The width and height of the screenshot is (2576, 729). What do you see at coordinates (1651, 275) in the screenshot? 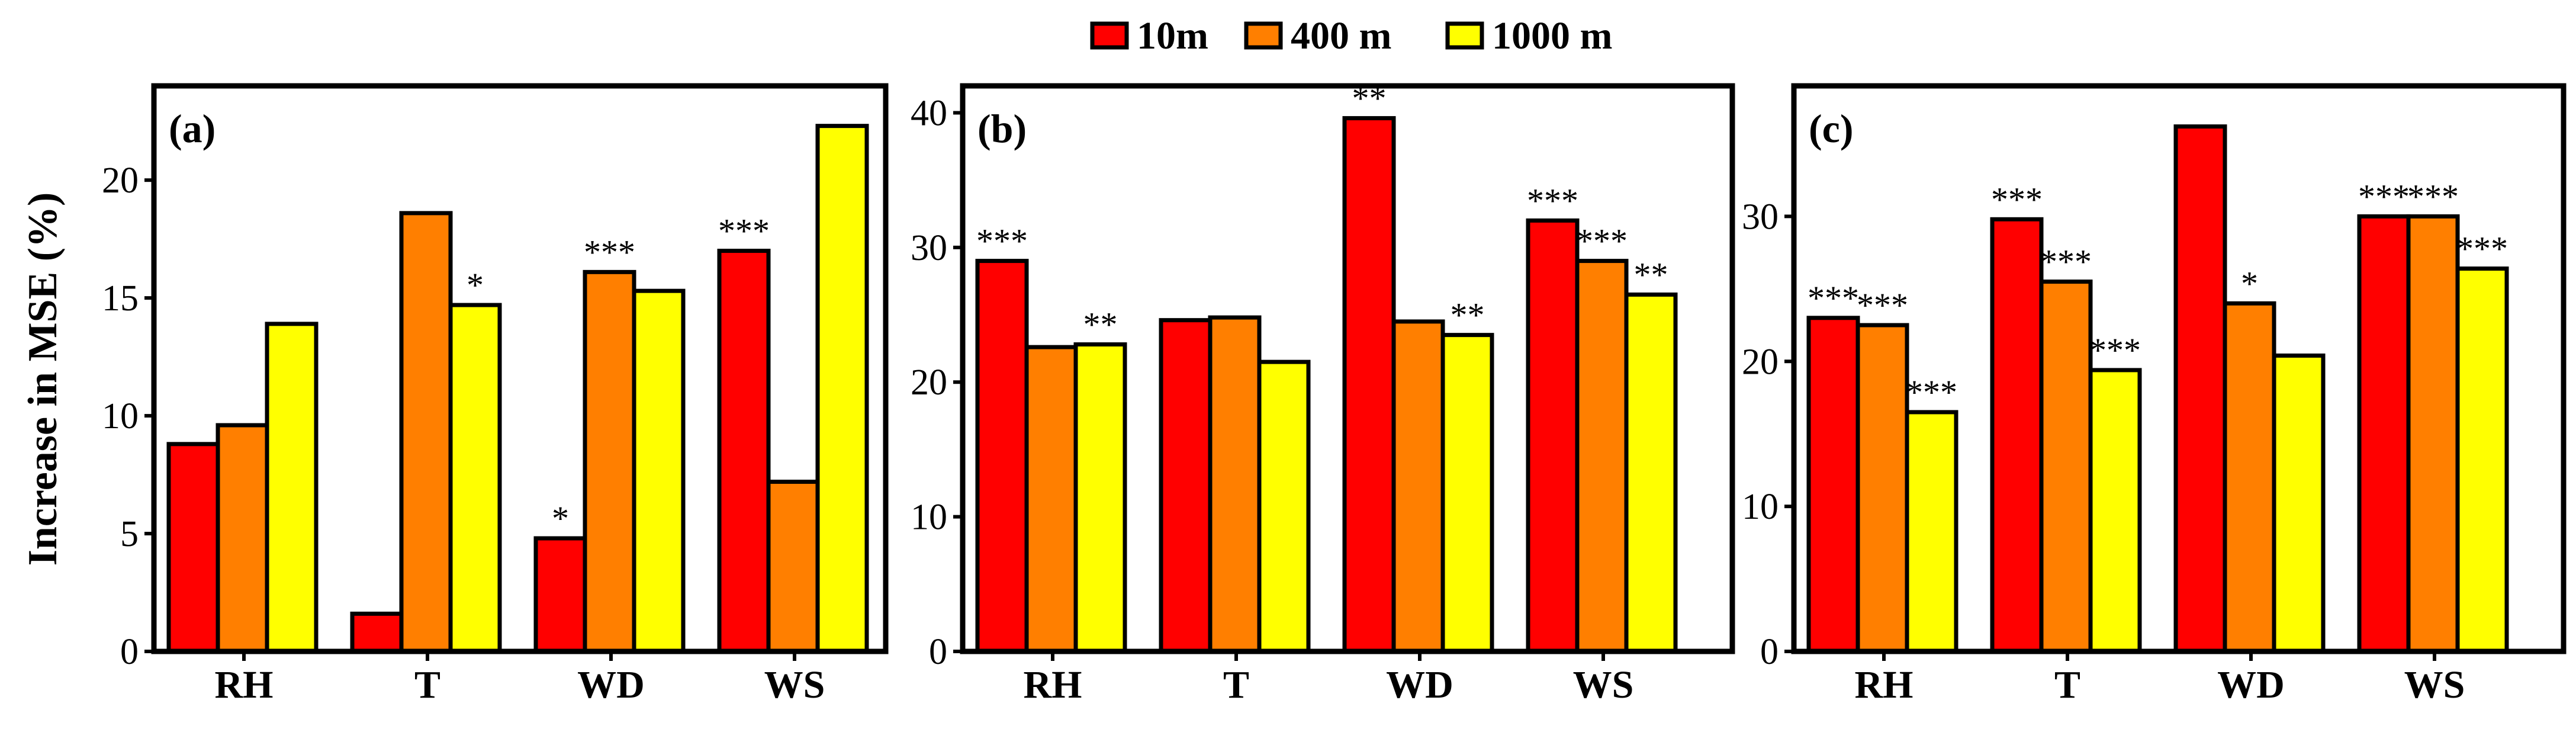
I see `significance-WS-1000m: **` at bounding box center [1651, 275].